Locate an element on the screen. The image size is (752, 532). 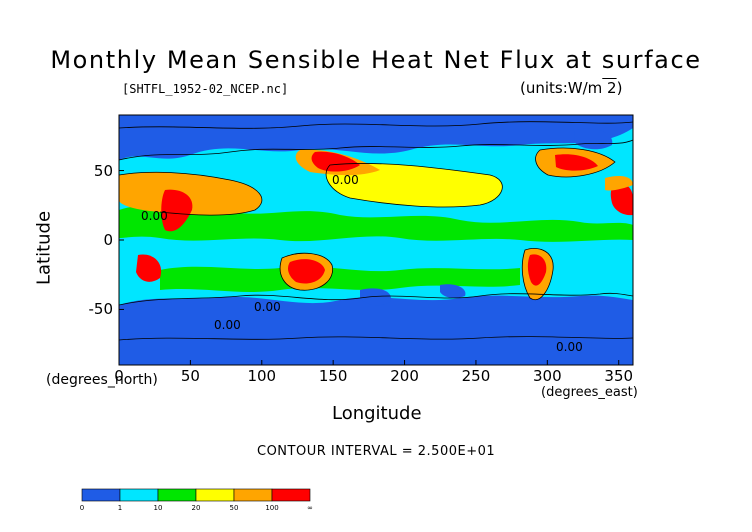
colorbar-label: 1 is located at coordinates (120, 508).